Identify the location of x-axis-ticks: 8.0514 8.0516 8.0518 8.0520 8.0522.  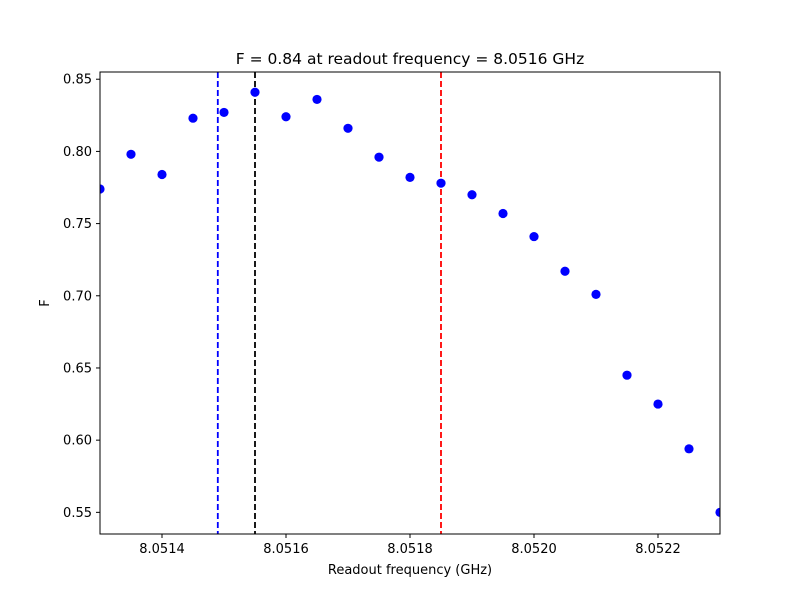
(410, 545).